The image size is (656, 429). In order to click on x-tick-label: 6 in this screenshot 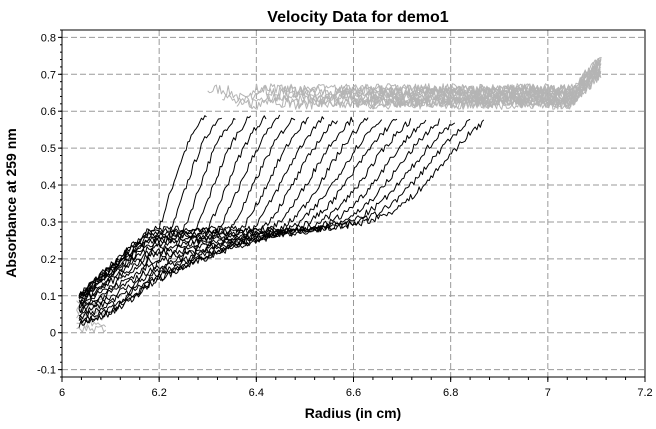, I will do `click(62, 393)`.